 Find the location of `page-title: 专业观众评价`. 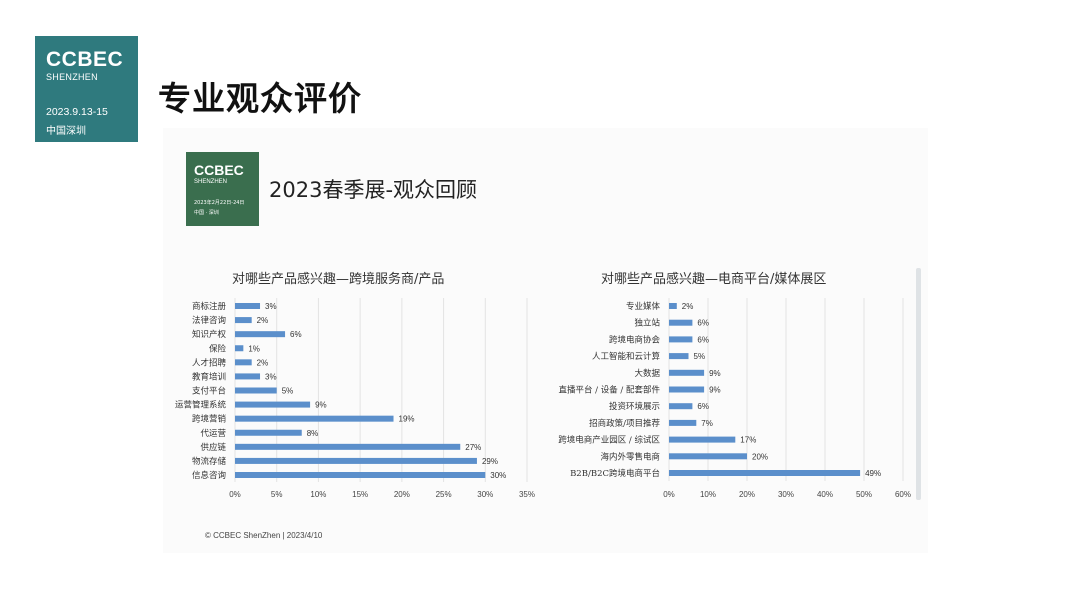

page-title: 专业观众评价 is located at coordinates (260, 98).